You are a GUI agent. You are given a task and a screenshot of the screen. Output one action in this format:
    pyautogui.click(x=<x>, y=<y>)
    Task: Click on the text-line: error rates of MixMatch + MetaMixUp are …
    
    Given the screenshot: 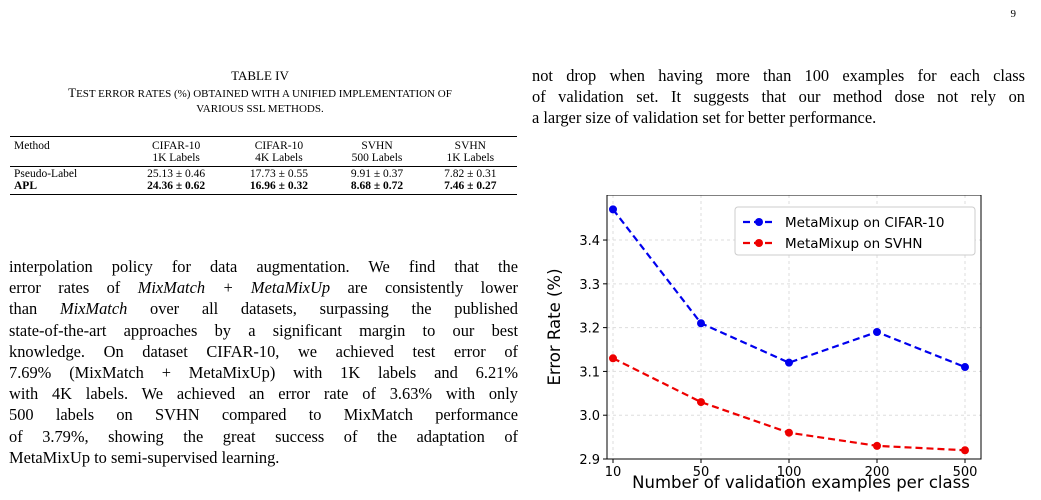 What is the action you would take?
    pyautogui.click(x=263, y=287)
    